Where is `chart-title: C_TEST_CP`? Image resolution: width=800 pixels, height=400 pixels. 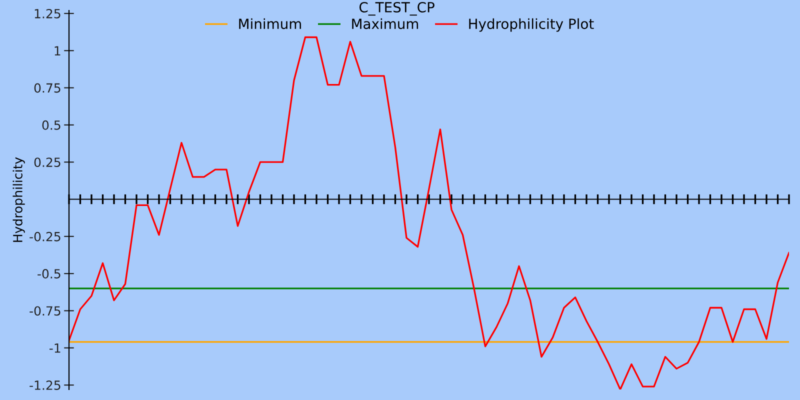
chart-title: C_TEST_CP is located at coordinates (396, 9).